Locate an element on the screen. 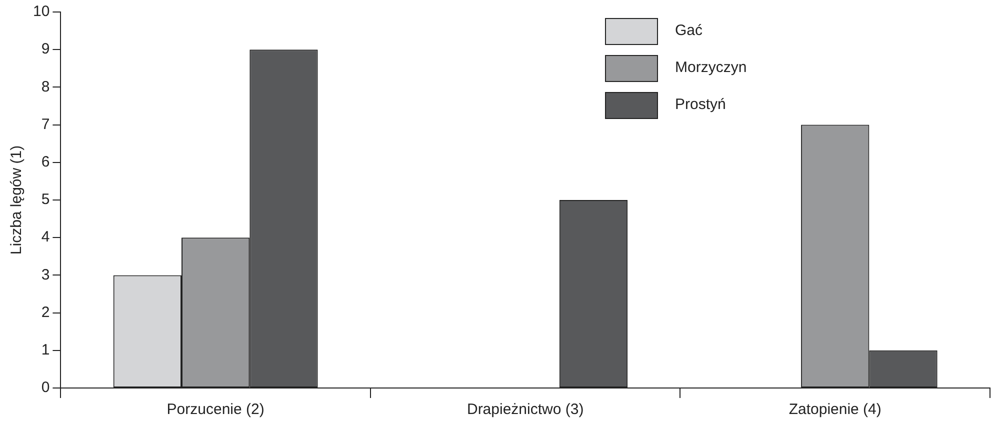 The width and height of the screenshot is (992, 426). legend-label: Prostyń is located at coordinates (700, 105).